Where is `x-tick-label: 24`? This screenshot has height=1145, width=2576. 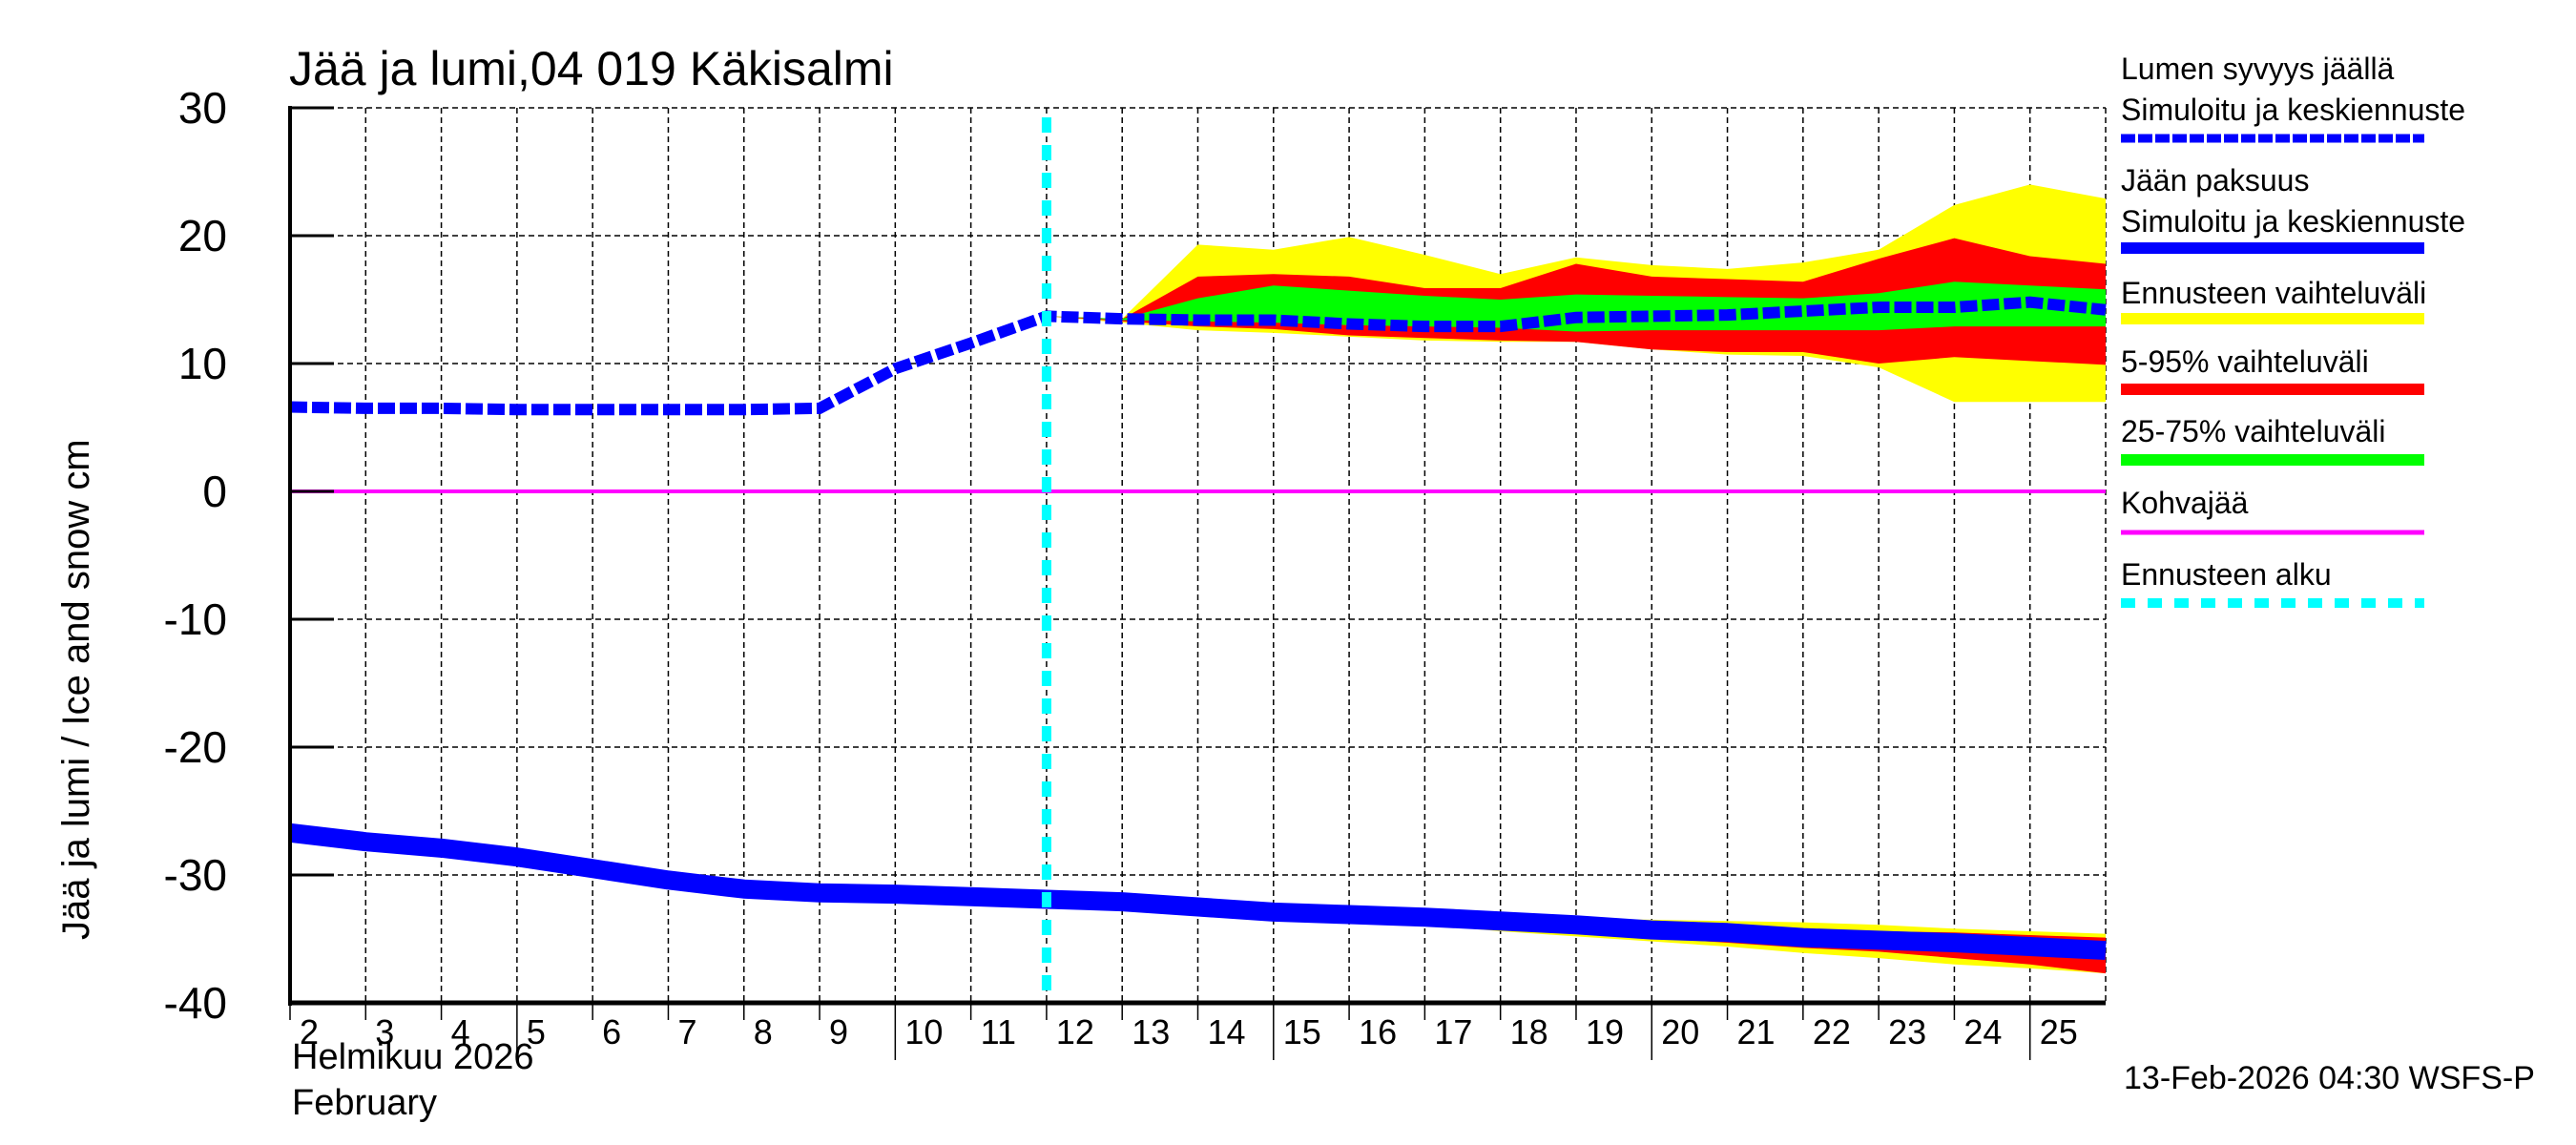
x-tick-label: 24 is located at coordinates (1982, 1031).